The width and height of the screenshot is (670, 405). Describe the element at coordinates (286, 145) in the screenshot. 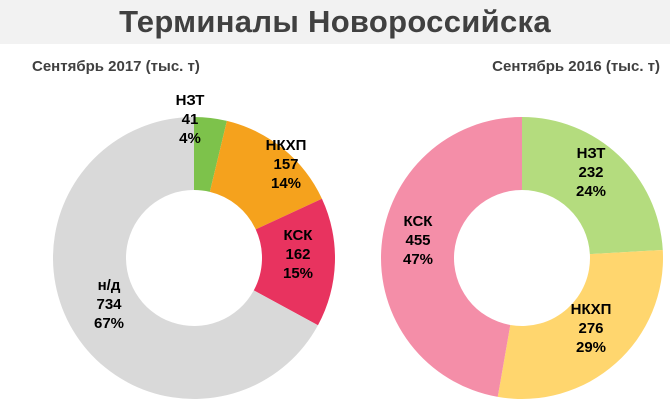

I see `slice-label-nkhp-2017: НКХП` at that location.